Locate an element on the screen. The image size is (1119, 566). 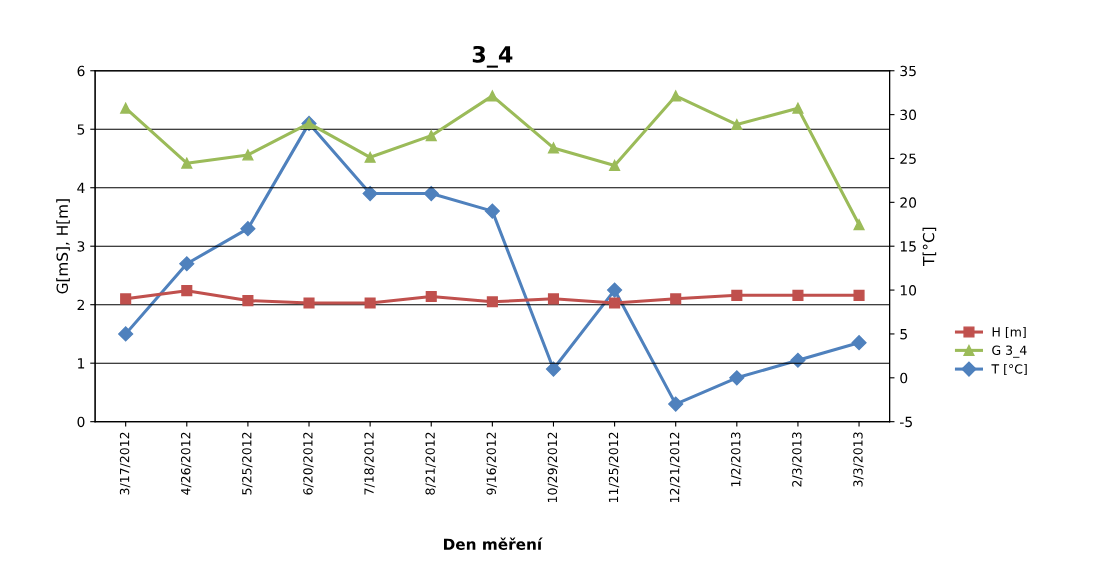
chart-title: 3_4 is located at coordinates (492, 56).